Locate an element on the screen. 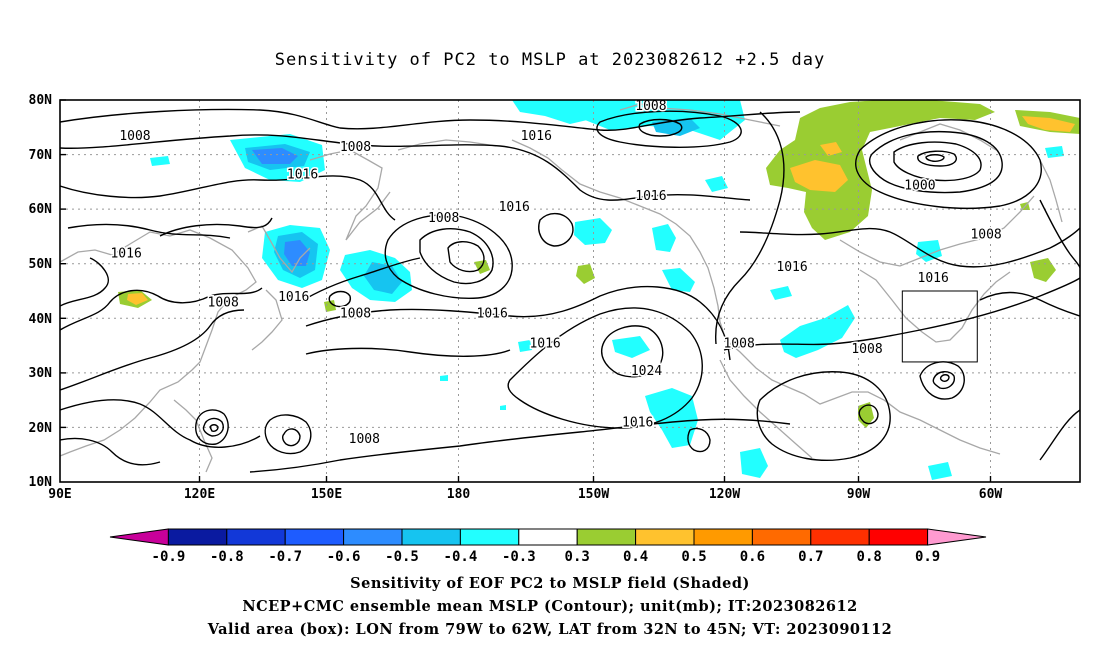 Image resolution: width=1100 pixels, height=650 pixels. colorbar-label: 0.6 is located at coordinates (752, 557).